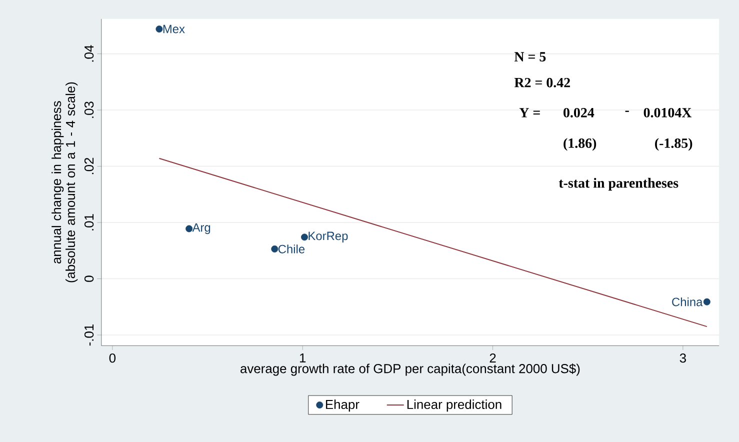 The height and width of the screenshot is (442, 739). What do you see at coordinates (112, 357) in the screenshot?
I see `x-tick-label: 0` at bounding box center [112, 357].